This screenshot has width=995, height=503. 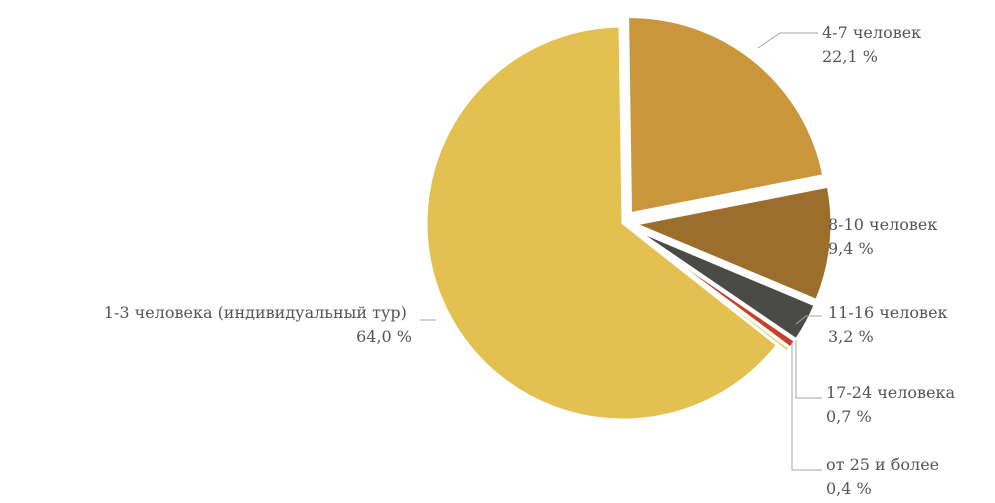 What do you see at coordinates (384, 336) in the screenshot?
I see `slice-value-1-3: 64,0 %` at bounding box center [384, 336].